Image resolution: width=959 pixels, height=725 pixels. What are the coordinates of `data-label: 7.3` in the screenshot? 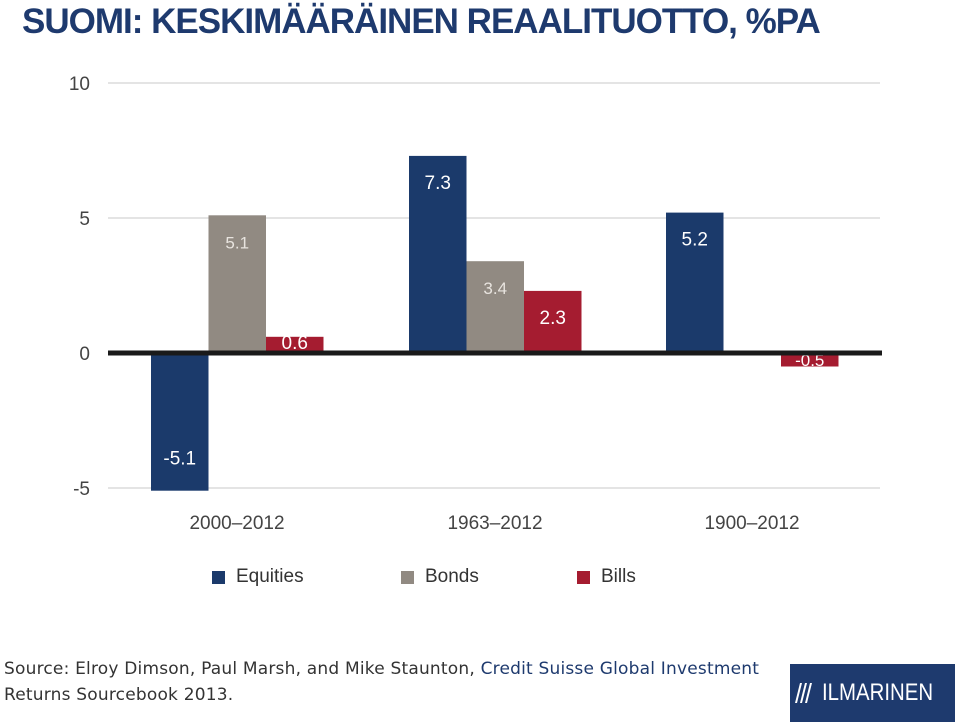 It's located at (438, 183).